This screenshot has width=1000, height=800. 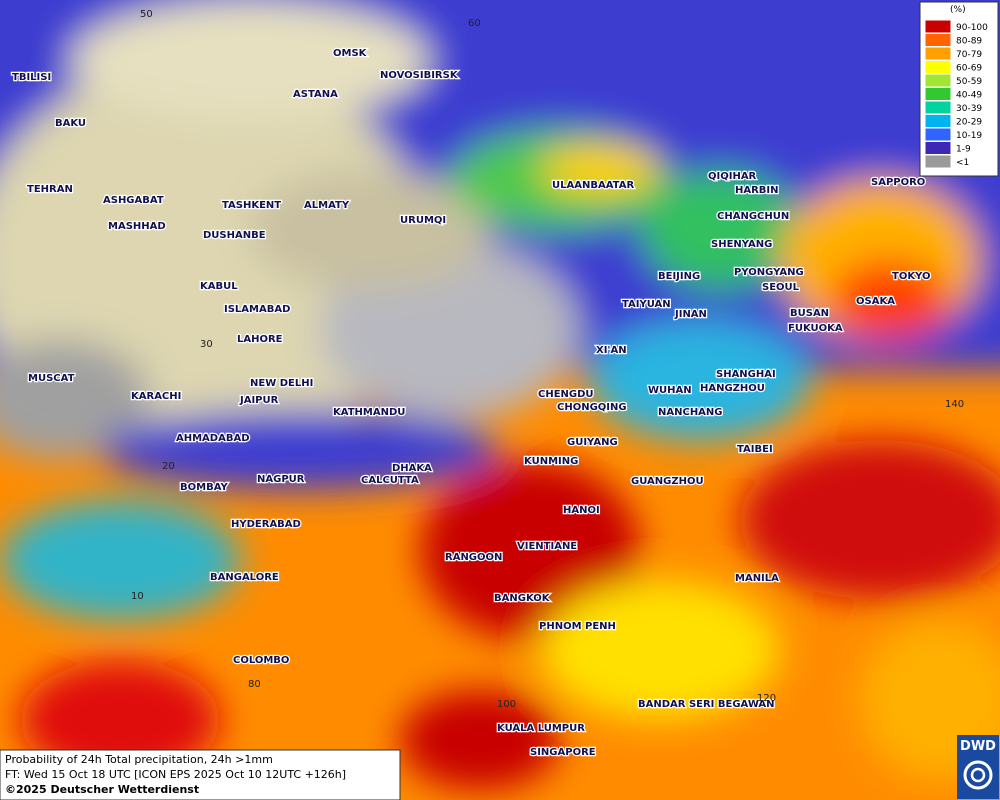 I want to click on city-label: KATHMANDU, so click(x=369, y=412).